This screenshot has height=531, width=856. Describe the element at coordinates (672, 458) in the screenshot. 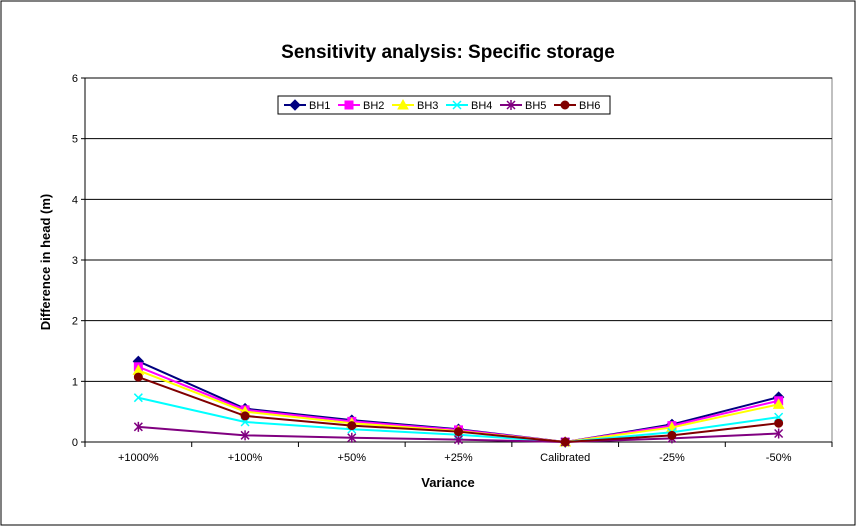

I see `x-tick-label: -25%` at that location.